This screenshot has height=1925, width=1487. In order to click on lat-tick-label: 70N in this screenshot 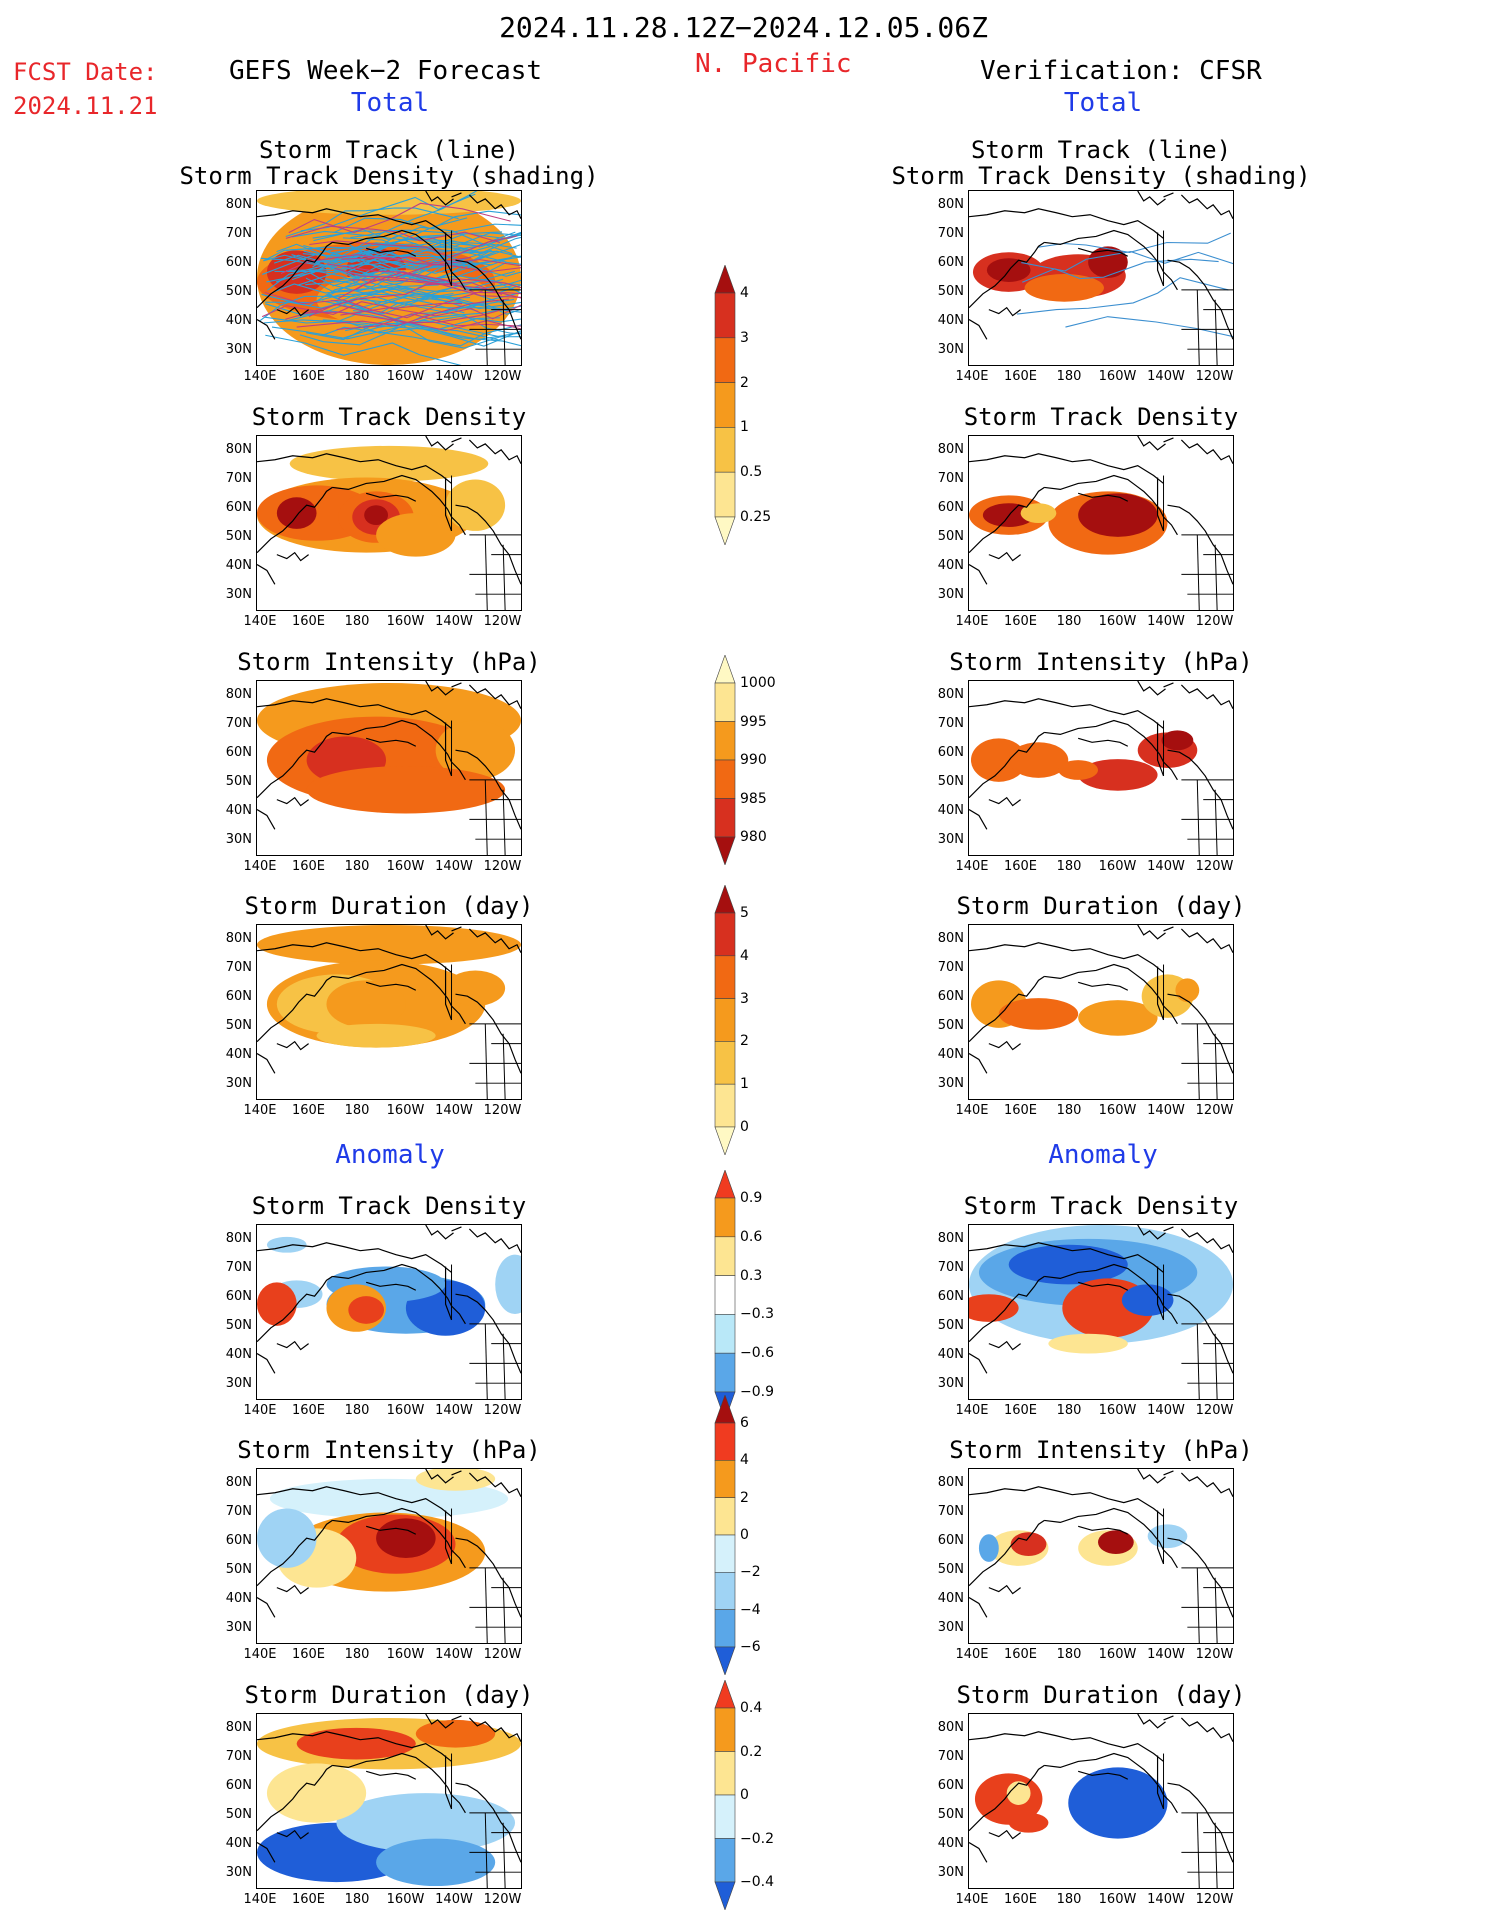, I will do `click(238, 233)`.